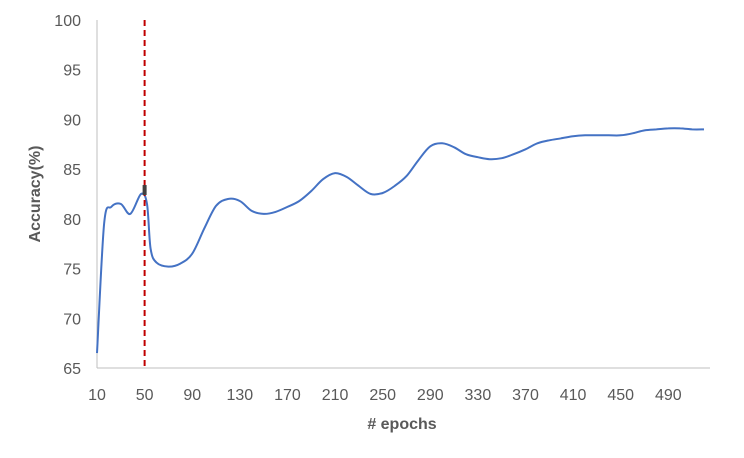 Image resolution: width=744 pixels, height=458 pixels. I want to click on x-tick-label: 370, so click(525, 395).